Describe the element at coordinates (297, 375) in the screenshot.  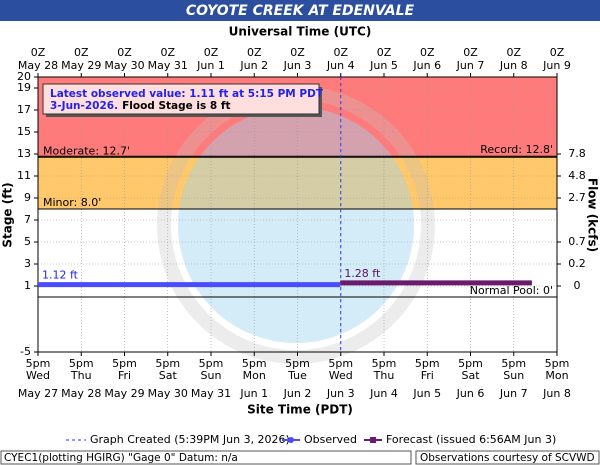
I see `x-tick-label: Tue` at that location.